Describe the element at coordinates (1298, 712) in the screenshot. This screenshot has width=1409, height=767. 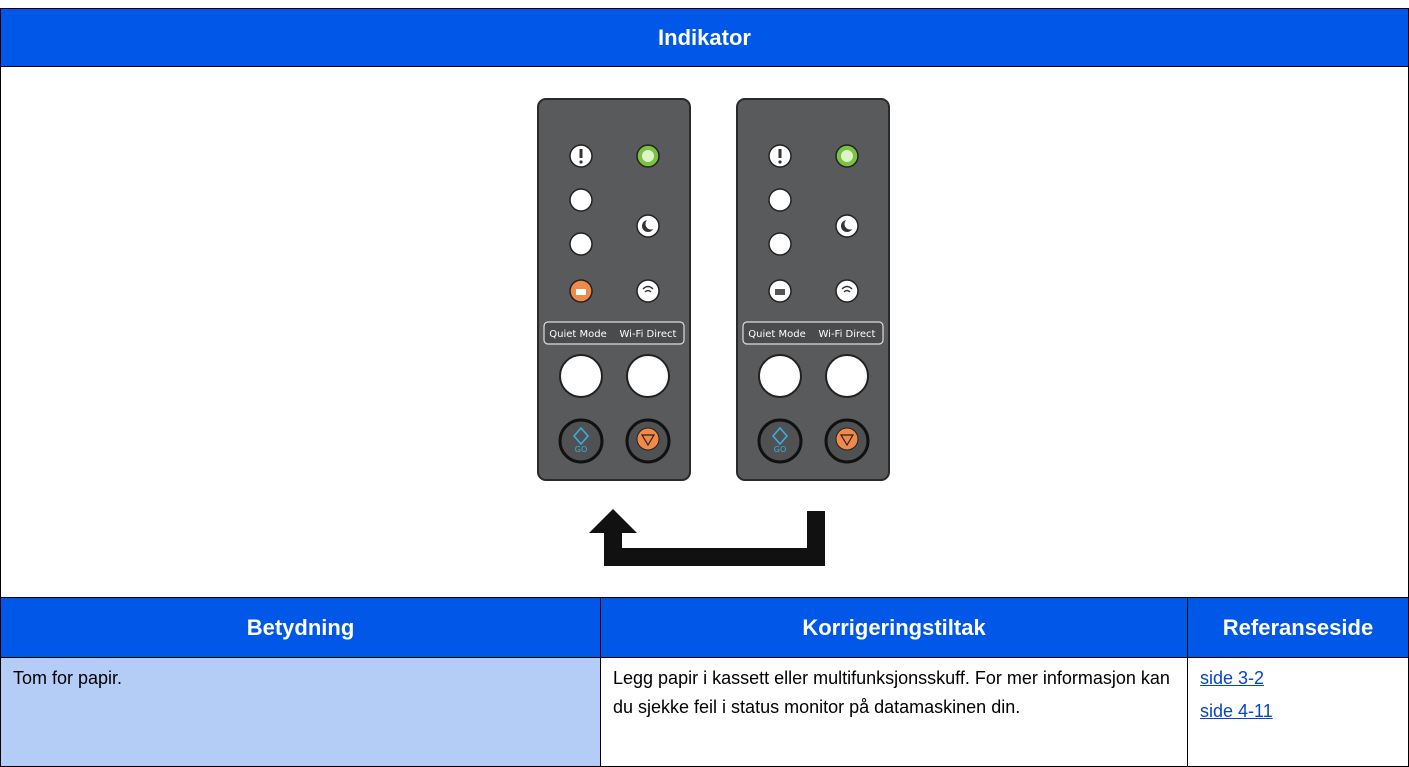
I see `reference-cell: side 3-2 side 4-11` at that location.